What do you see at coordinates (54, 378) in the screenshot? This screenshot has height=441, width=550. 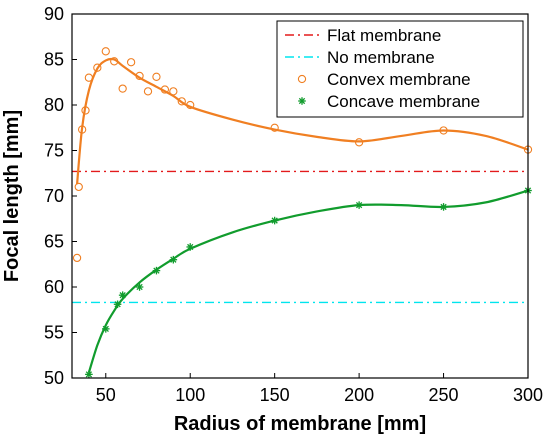 I see `y-tick-label: 50` at bounding box center [54, 378].